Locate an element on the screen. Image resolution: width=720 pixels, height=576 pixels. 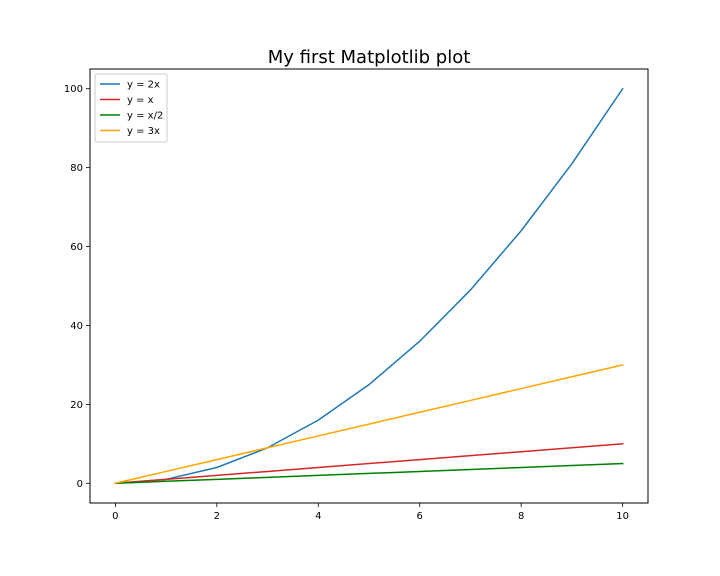
y-tick-label: 60 is located at coordinates (76, 247).